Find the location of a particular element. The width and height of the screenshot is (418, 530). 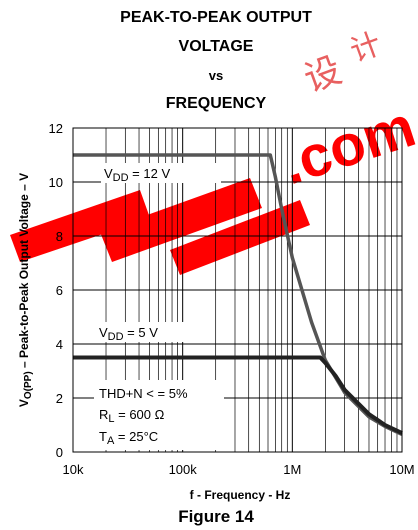

y-tick-labels: 0 2 4 6 8 10 12 is located at coordinates (56, 290).